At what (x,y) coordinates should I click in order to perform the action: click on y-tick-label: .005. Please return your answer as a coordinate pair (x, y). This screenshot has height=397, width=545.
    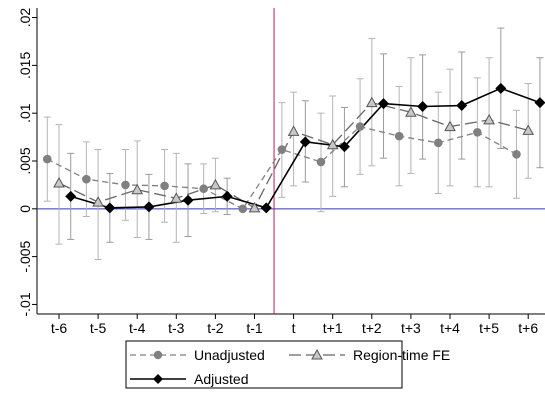
    Looking at the image, I should click on (25, 160).